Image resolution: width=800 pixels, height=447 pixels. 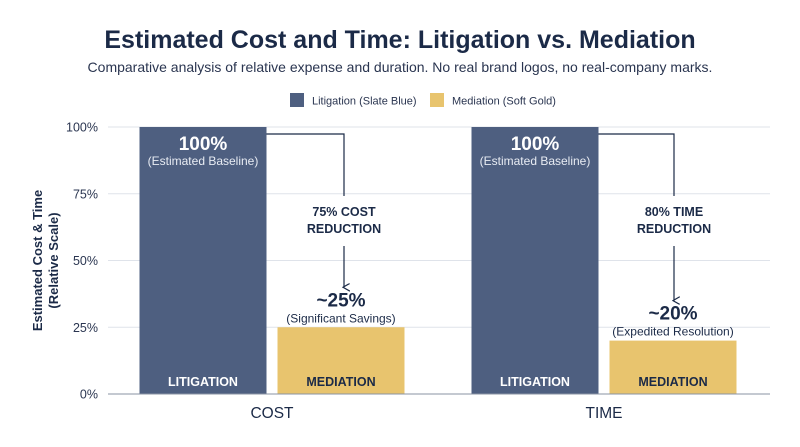 I want to click on y-axis: 0% 25% 50% 75% 100%, so click(x=82, y=261).